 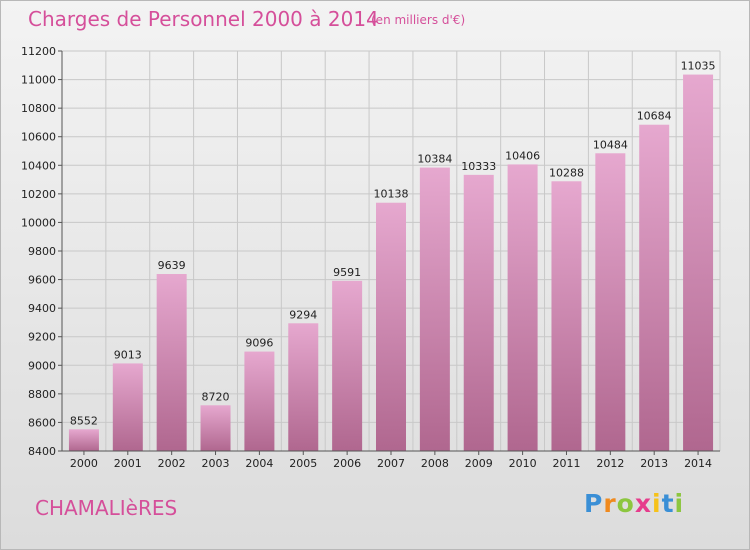 I want to click on data-label-2005: 9294, so click(x=303, y=314).